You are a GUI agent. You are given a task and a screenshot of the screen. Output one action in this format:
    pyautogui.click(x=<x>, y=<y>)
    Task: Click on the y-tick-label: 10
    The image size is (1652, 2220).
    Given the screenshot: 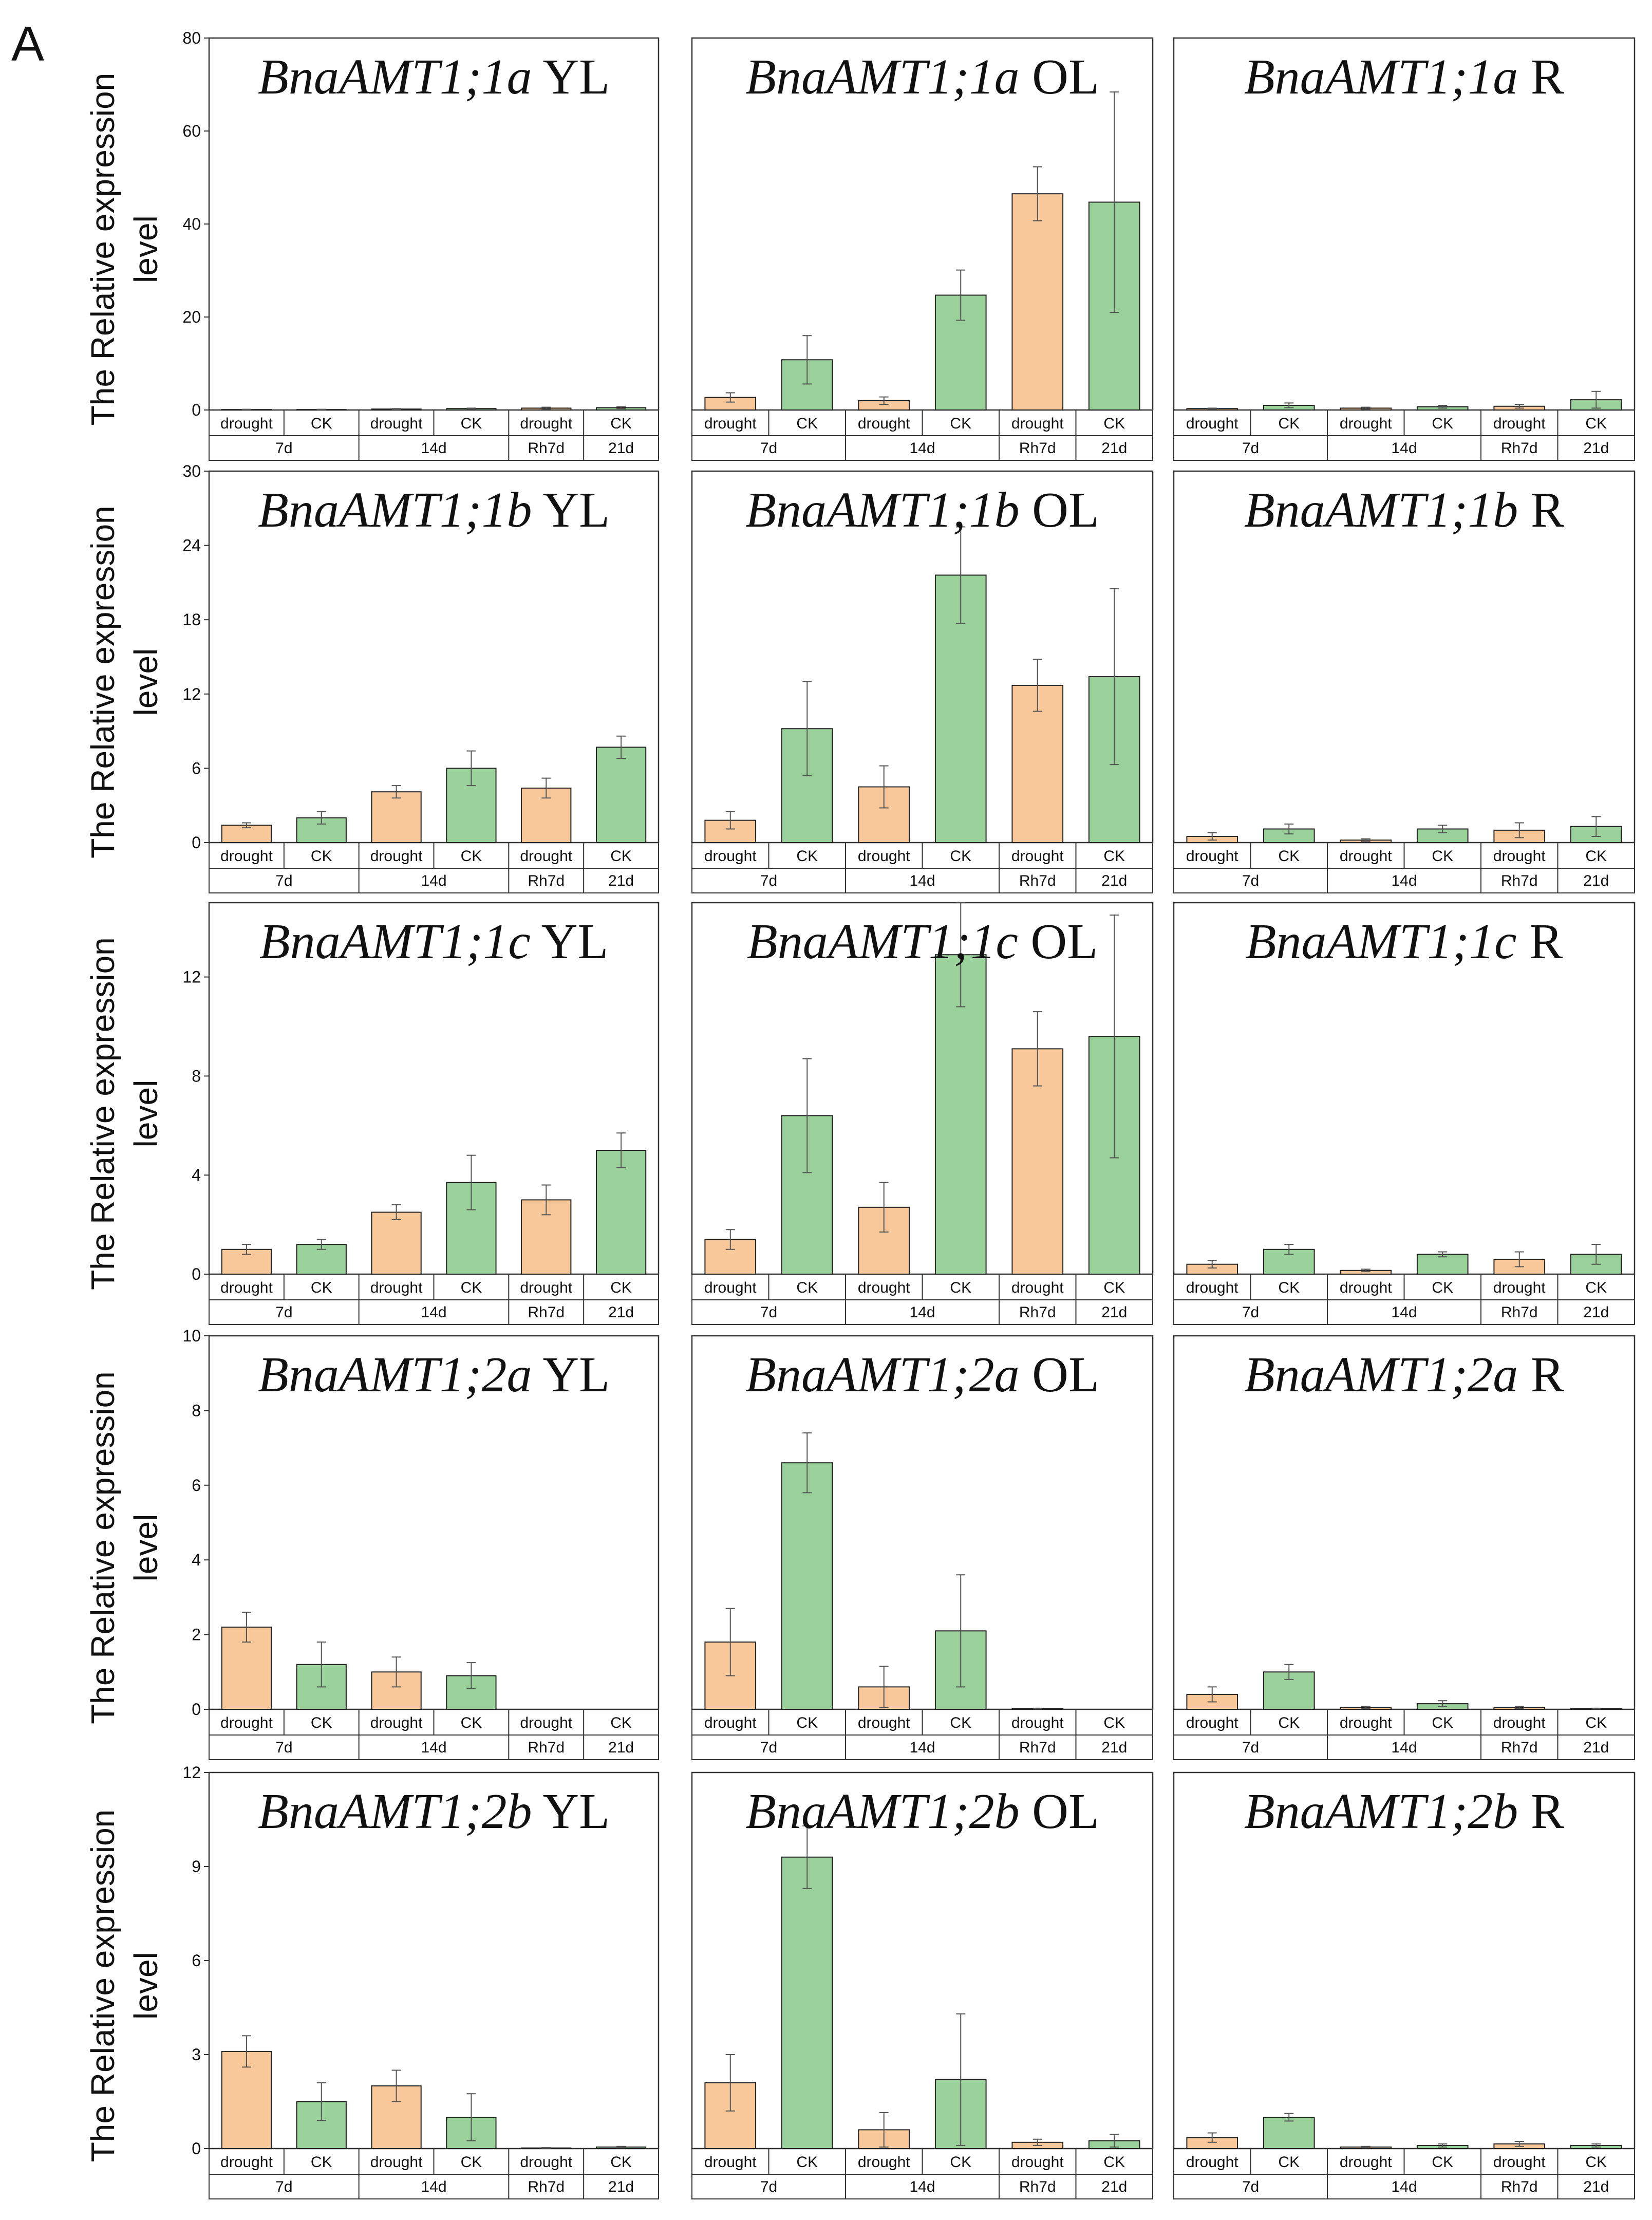 What is the action you would take?
    pyautogui.click(x=191, y=1336)
    